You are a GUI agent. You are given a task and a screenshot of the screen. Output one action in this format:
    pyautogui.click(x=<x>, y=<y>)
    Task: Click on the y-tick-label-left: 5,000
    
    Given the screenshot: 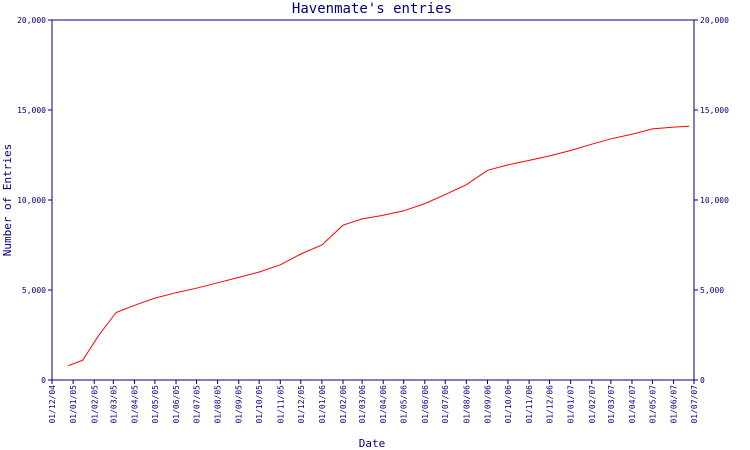 What is the action you would take?
    pyautogui.click(x=34, y=290)
    